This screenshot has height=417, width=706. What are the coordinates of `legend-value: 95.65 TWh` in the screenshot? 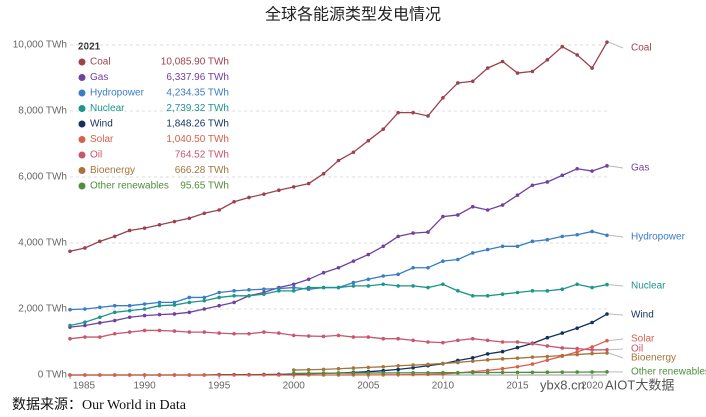 It's located at (204, 186).